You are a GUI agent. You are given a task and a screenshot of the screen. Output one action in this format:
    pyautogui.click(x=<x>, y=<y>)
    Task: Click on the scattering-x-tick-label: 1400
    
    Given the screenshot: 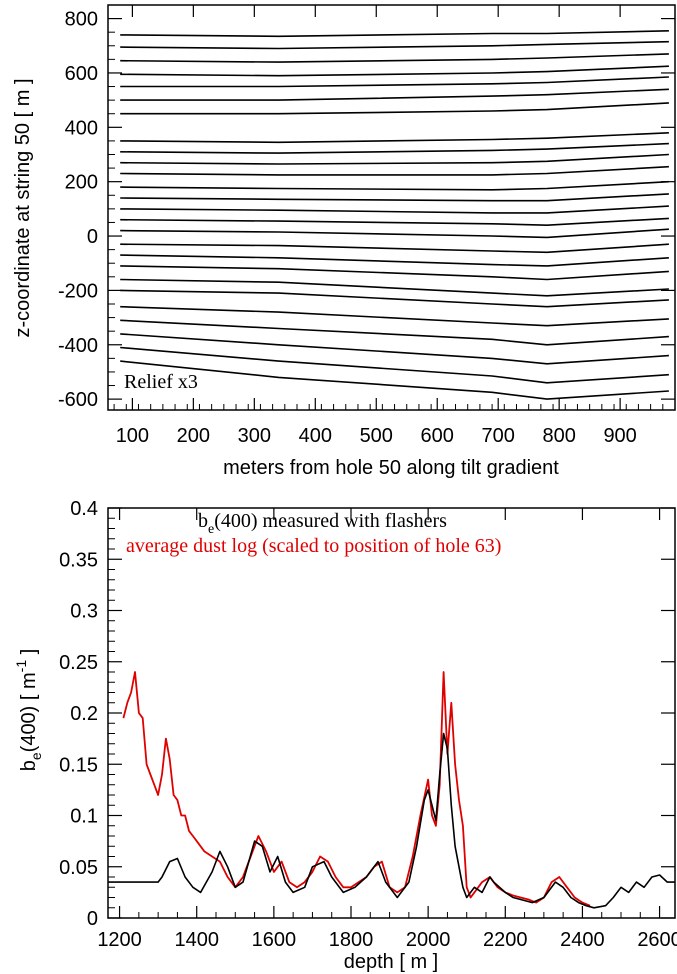 What is the action you would take?
    pyautogui.click(x=196, y=940)
    